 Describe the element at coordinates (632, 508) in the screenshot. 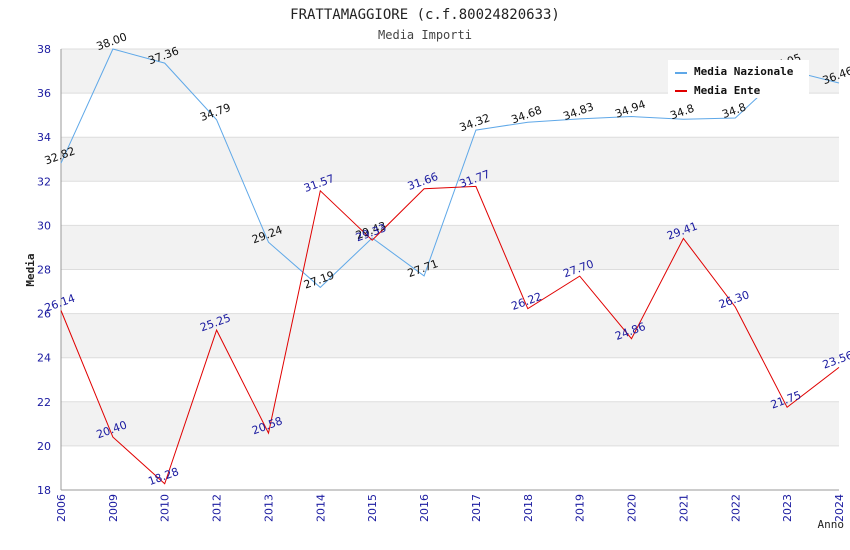

I see `x-tick-label: 2020` at that location.